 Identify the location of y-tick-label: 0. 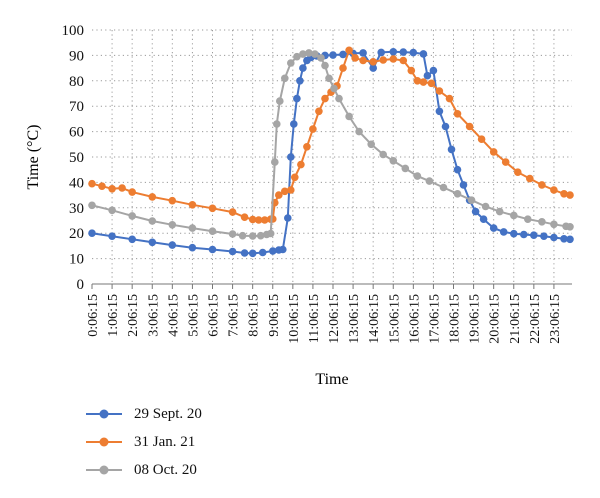
(81, 285).